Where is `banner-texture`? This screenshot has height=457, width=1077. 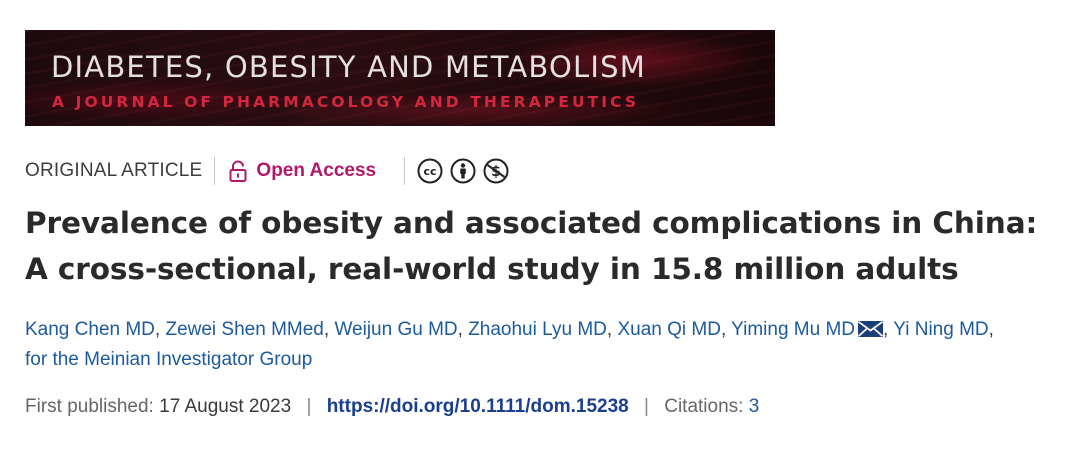
banner-texture is located at coordinates (400, 78).